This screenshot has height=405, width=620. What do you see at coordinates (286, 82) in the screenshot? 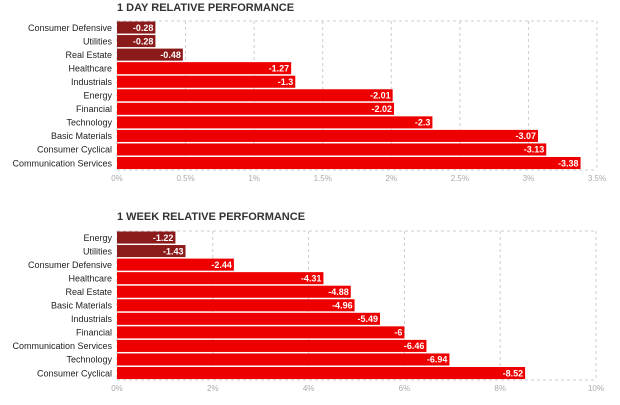
I see `value-label: -1.3` at bounding box center [286, 82].